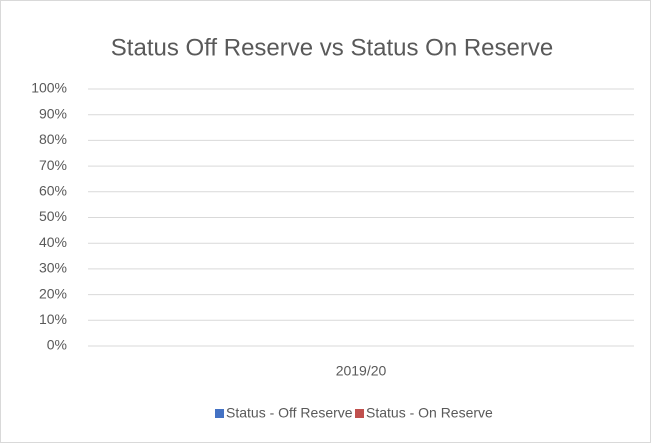  I want to click on y-tick-label: 60%, so click(53, 191).